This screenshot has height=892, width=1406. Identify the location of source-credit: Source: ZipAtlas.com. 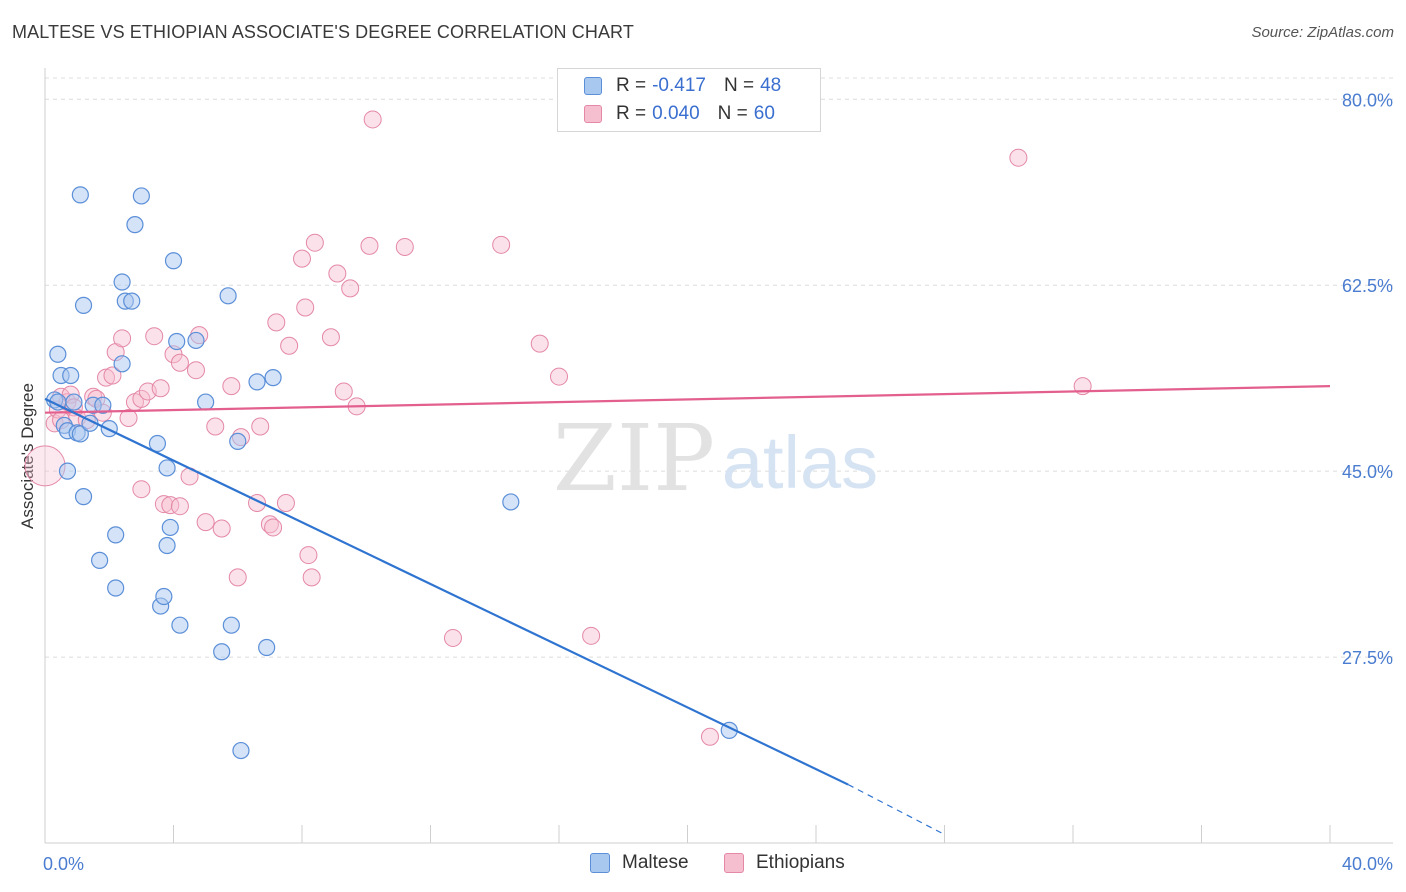
(1322, 32).